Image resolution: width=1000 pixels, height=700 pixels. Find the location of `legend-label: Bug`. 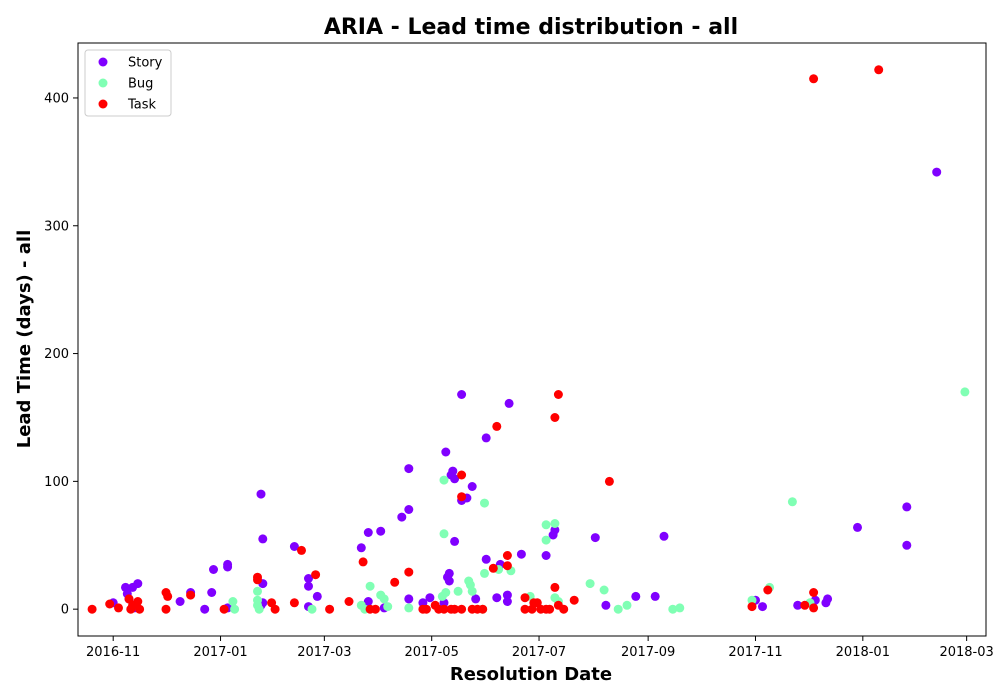

legend-label: Bug is located at coordinates (140, 84).